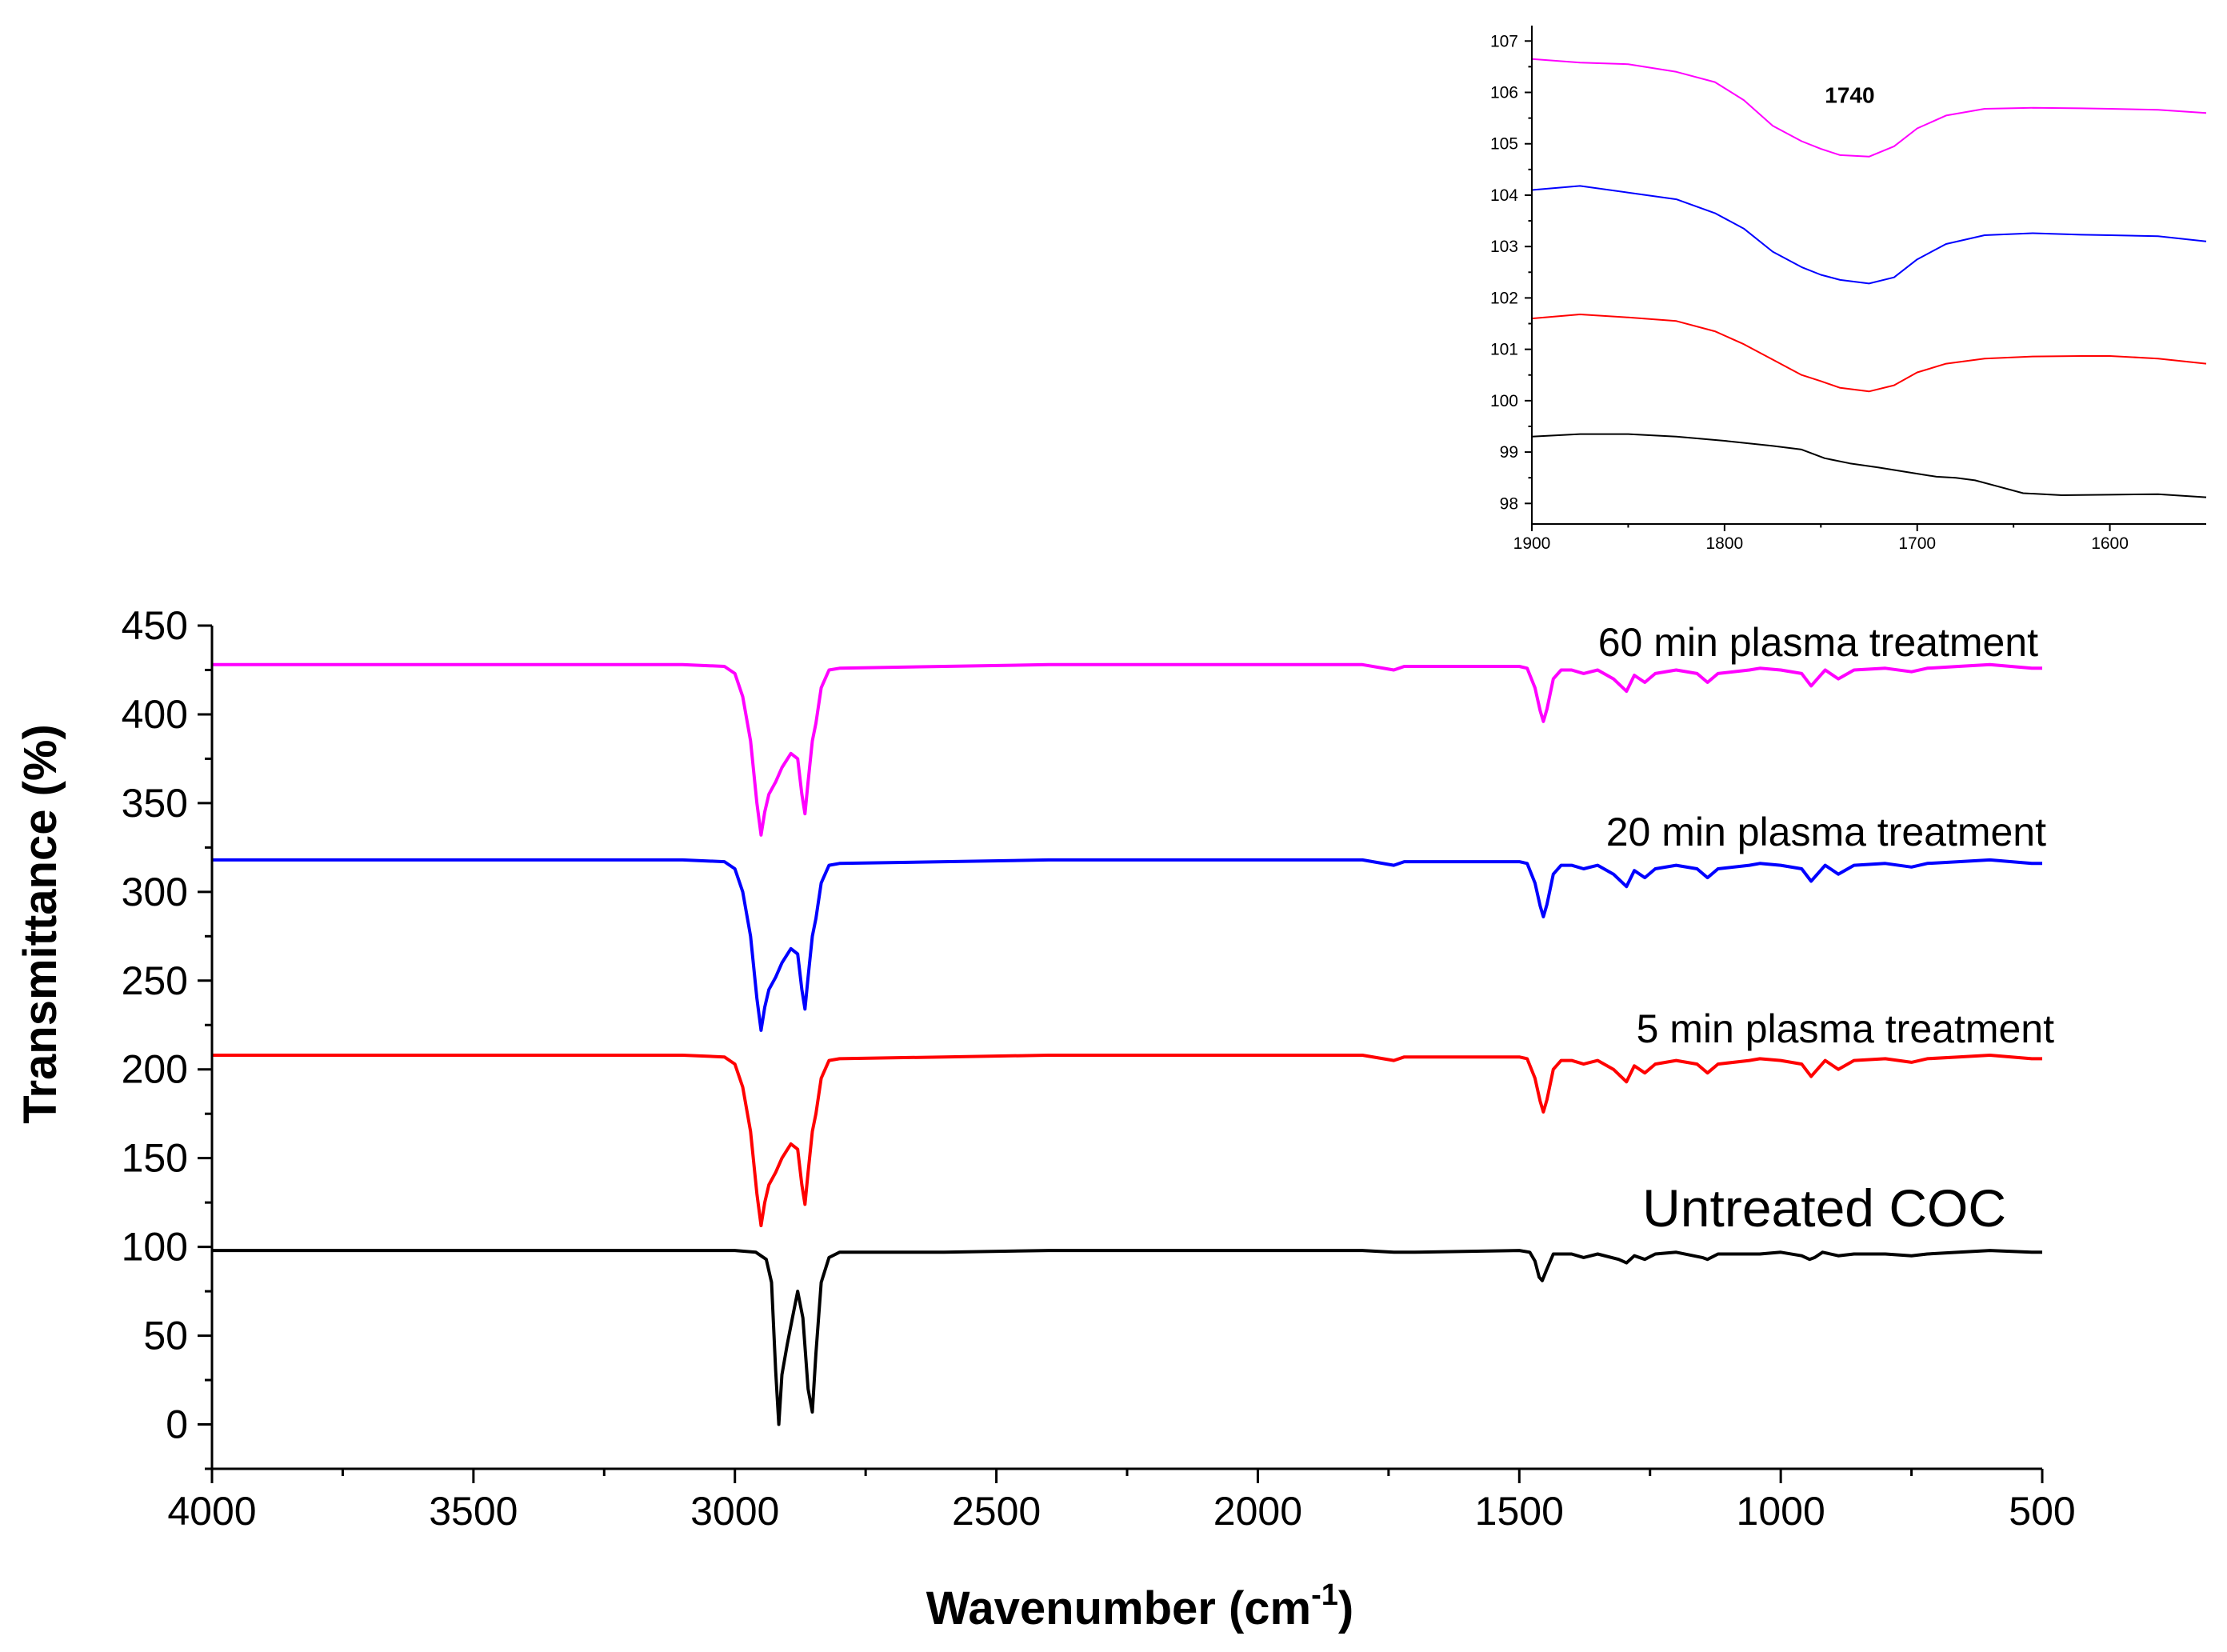 Image resolution: width=2227 pixels, height=1652 pixels. What do you see at coordinates (155, 625) in the screenshot?
I see `main-y-tick-label: 450` at bounding box center [155, 625].